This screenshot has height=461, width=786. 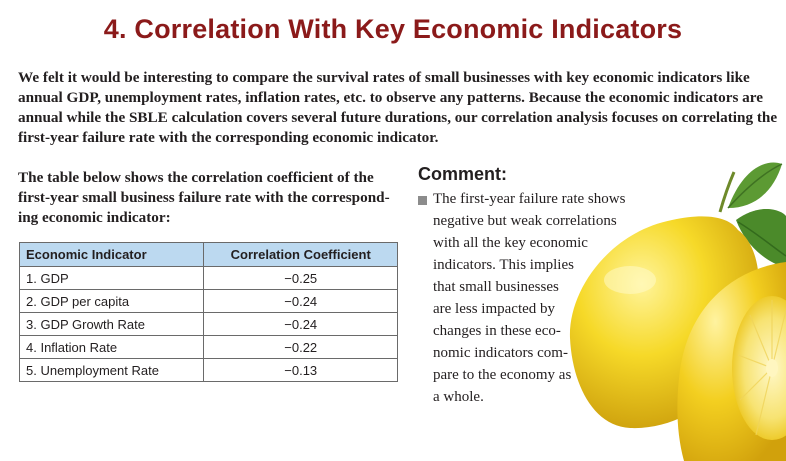 What do you see at coordinates (462, 174) in the screenshot?
I see `comment-heading: Comment:` at bounding box center [462, 174].